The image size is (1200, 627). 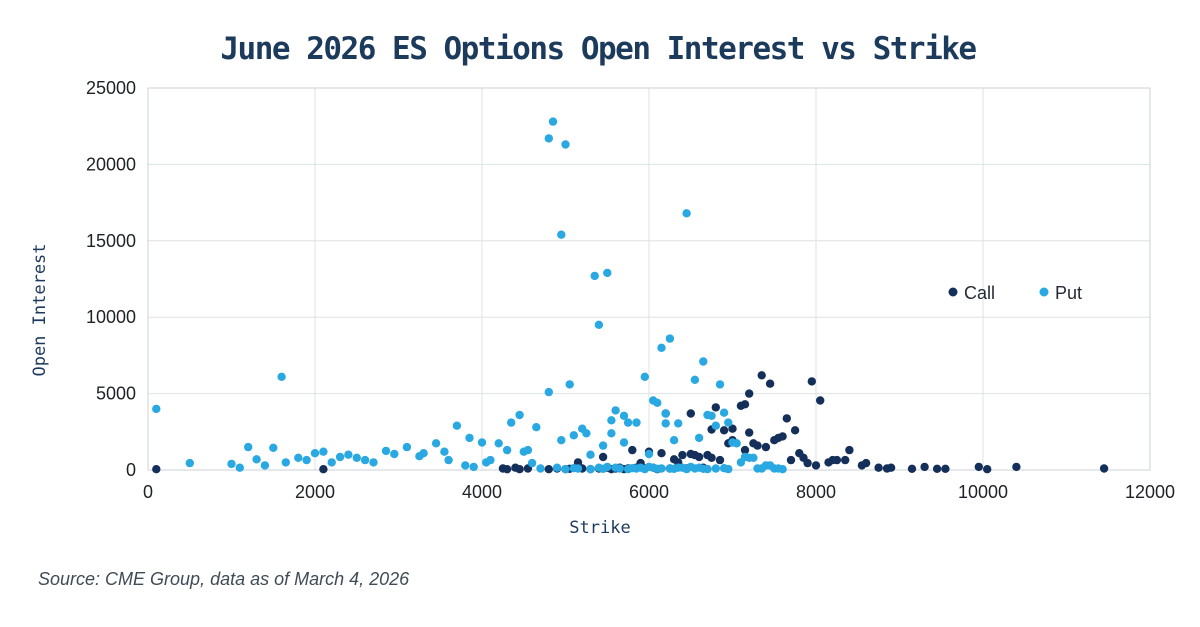 I want to click on y-tick-label: 15000, so click(x=111, y=241).